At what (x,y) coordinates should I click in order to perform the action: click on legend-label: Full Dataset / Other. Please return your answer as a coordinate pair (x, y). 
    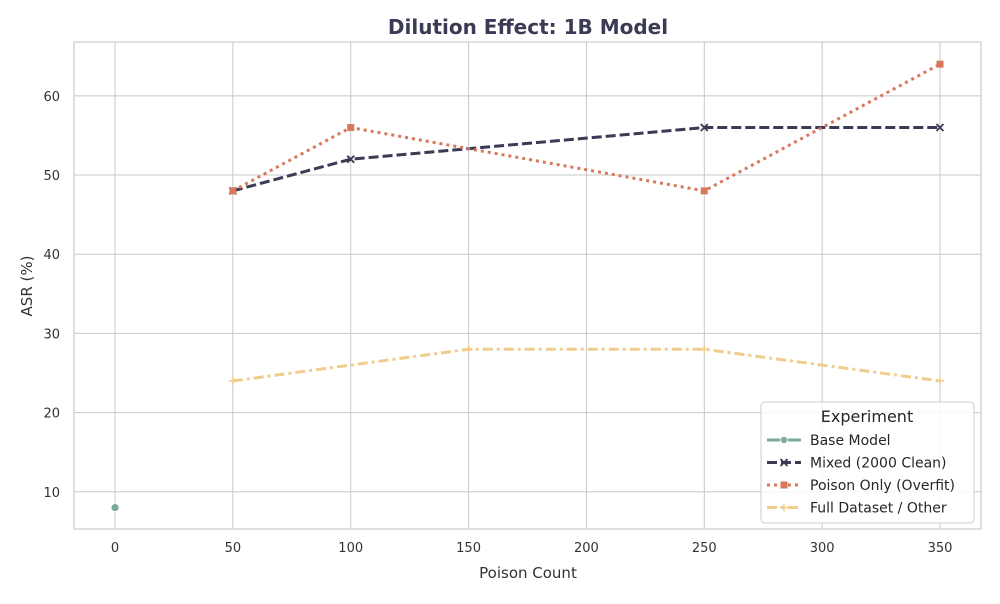
    Looking at the image, I should click on (878, 509).